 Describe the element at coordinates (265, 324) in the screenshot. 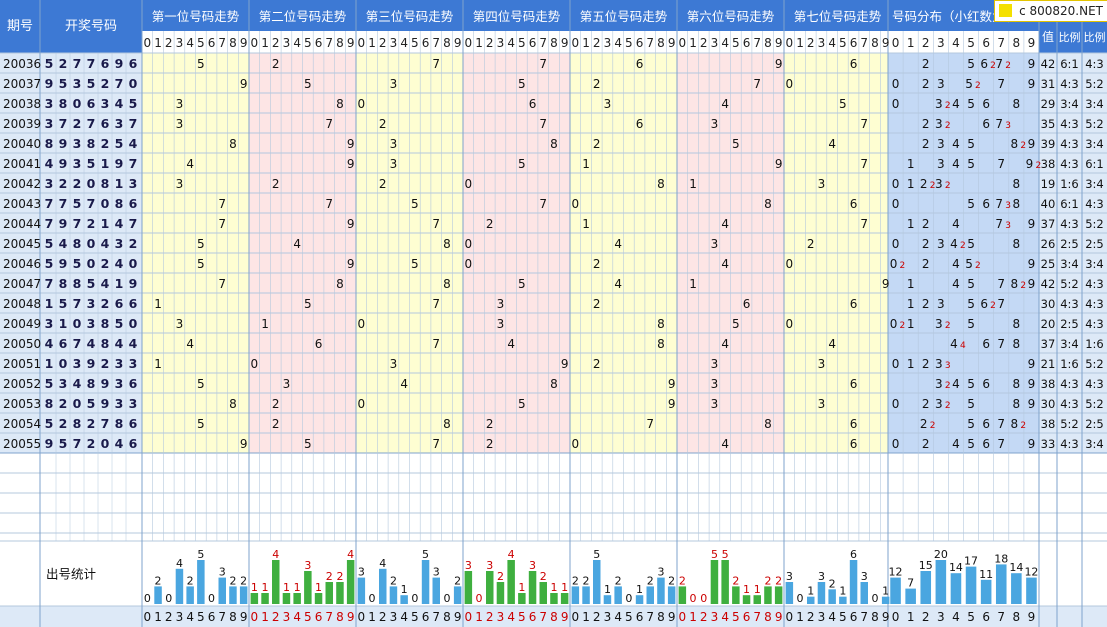

I see `position-digit-mark: 1` at that location.